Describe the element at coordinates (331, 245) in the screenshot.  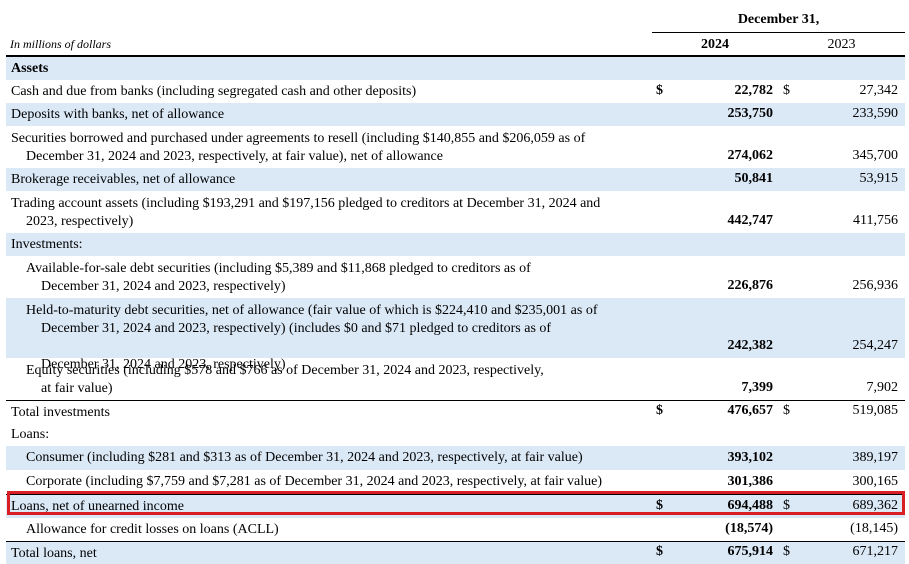
I see `row-label: Investments:` at that location.